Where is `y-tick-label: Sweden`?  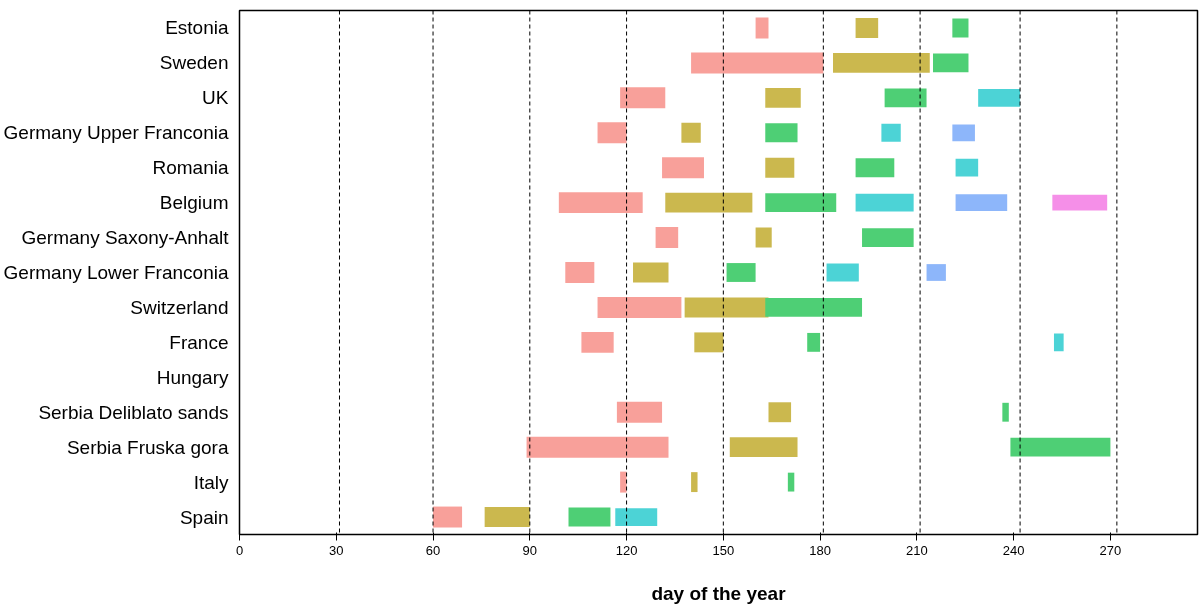 y-tick-label: Sweden is located at coordinates (194, 63).